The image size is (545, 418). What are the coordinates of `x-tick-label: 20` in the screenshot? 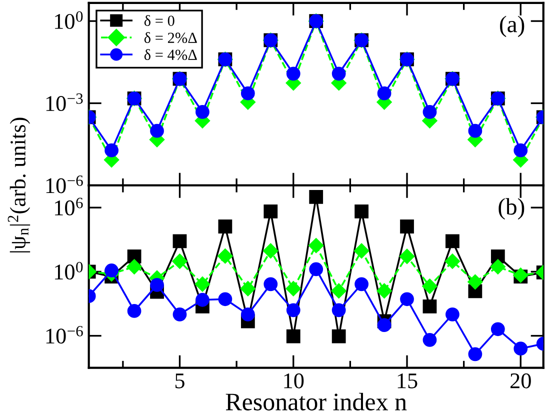 It's located at (520, 380).